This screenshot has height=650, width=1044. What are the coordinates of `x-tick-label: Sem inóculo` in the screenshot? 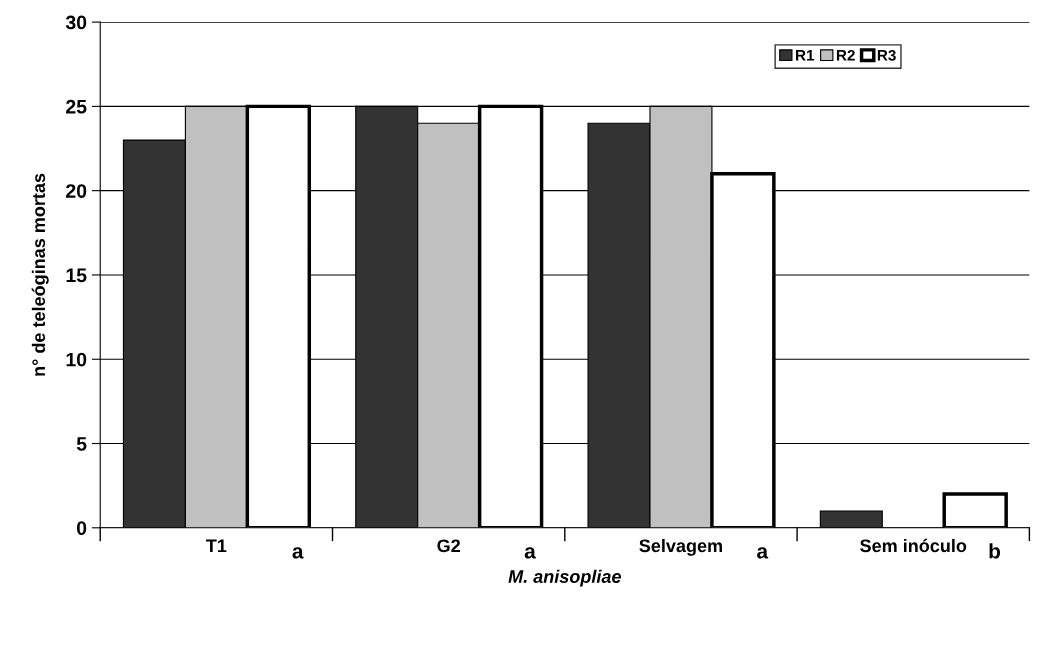 It's located at (913, 545).